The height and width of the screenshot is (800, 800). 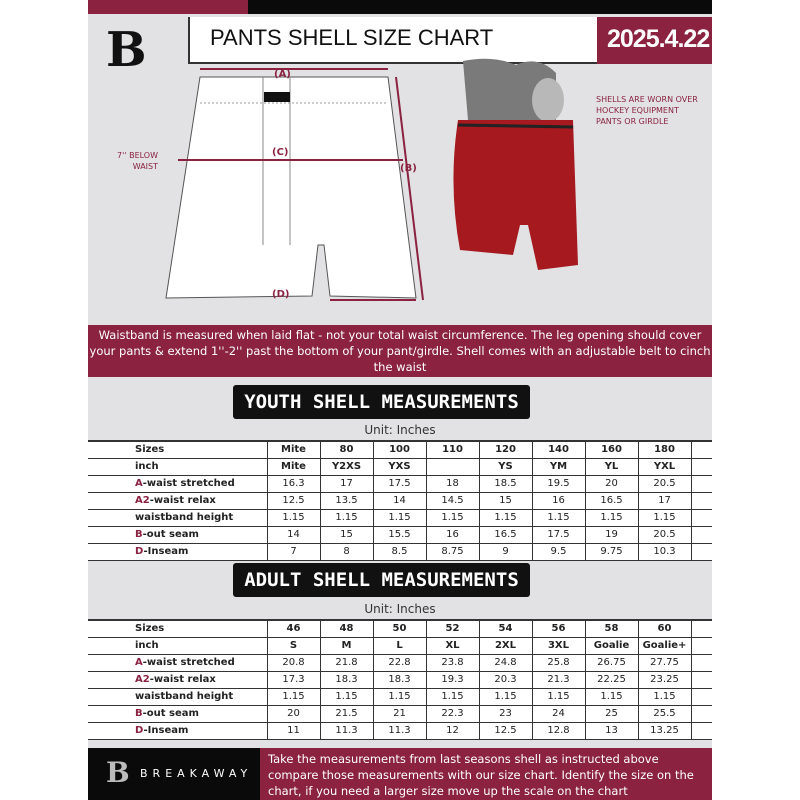 What do you see at coordinates (408, 168) in the screenshot?
I see `label-b: (B)` at bounding box center [408, 168].